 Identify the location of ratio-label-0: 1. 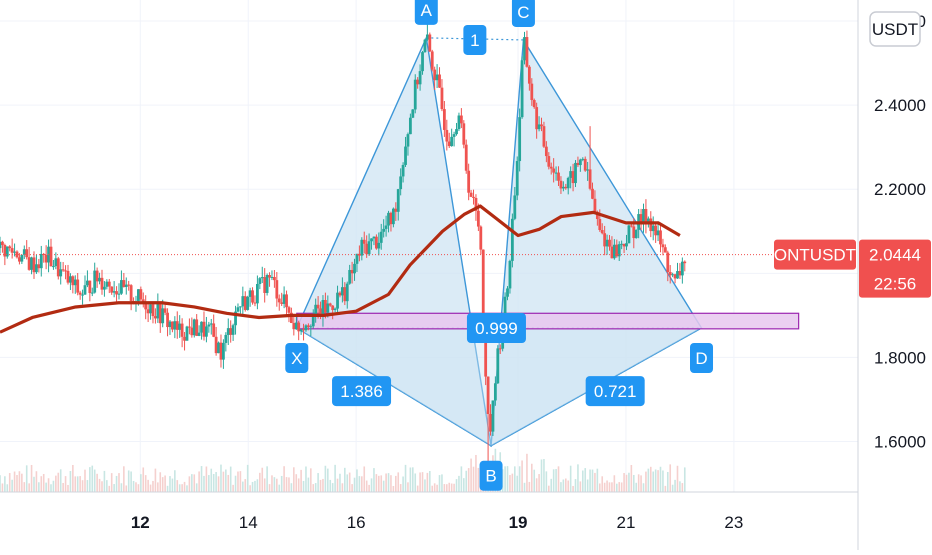
(474, 40).